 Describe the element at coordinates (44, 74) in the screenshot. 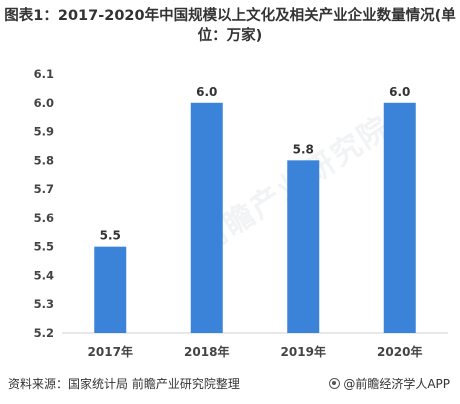

I see `y-tick-label: 6.1` at that location.